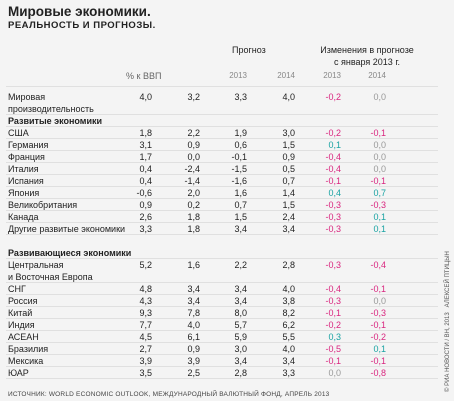 The height and width of the screenshot is (401, 454). Describe the element at coordinates (26, 181) in the screenshot. I see `row-label: Испания` at that location.